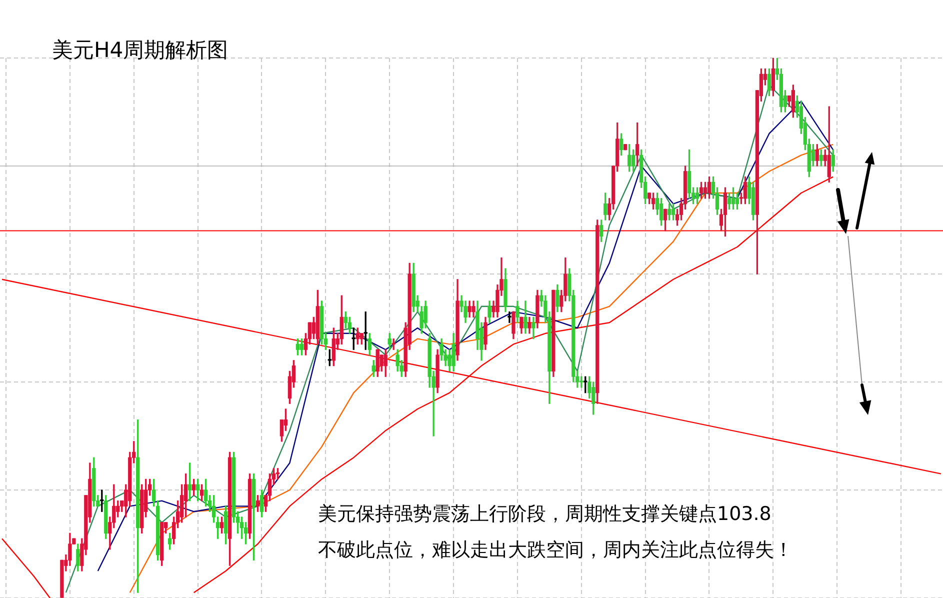 The image size is (943, 598). I want to click on candlestick, so click(626, 147).